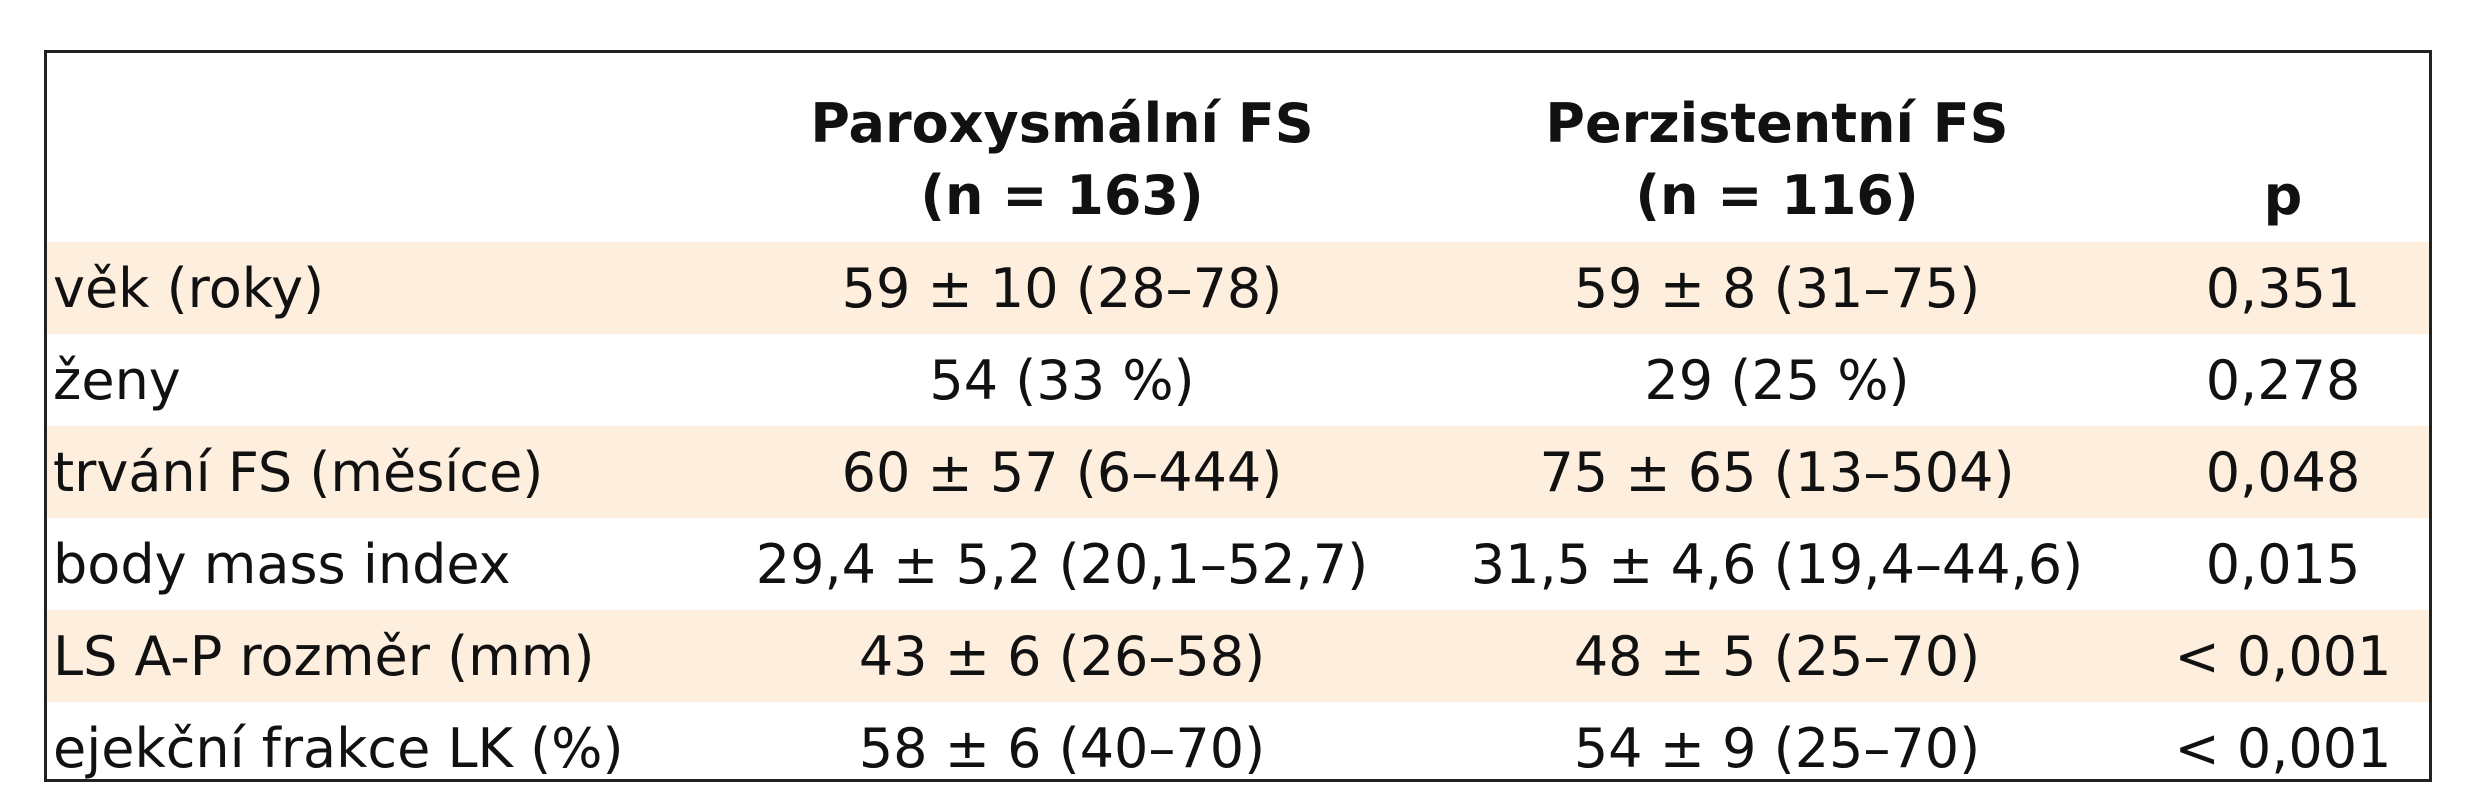 The image size is (2473, 800). What do you see at coordinates (282, 564) in the screenshot?
I see `row-label: body mass index` at bounding box center [282, 564].